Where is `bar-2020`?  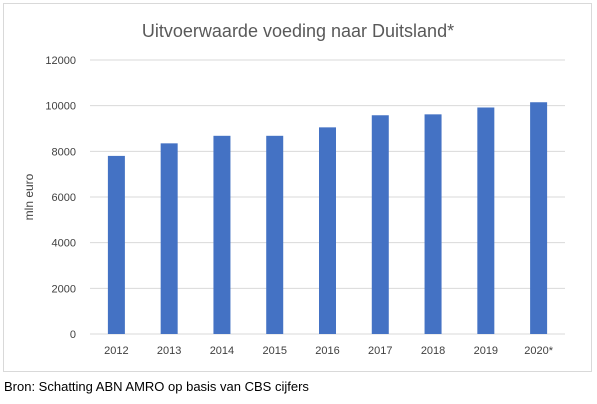 bar-2020 is located at coordinates (539, 218).